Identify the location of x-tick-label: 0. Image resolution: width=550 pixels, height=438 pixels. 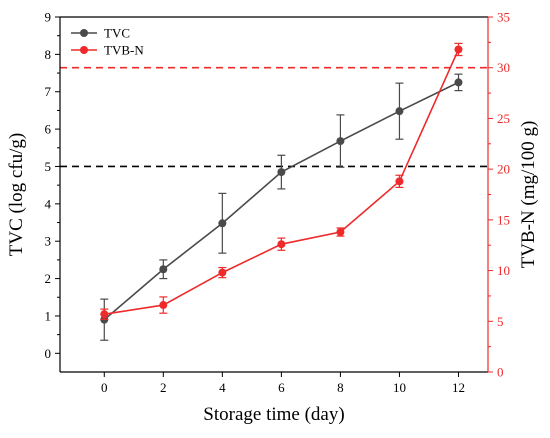
(104, 387).